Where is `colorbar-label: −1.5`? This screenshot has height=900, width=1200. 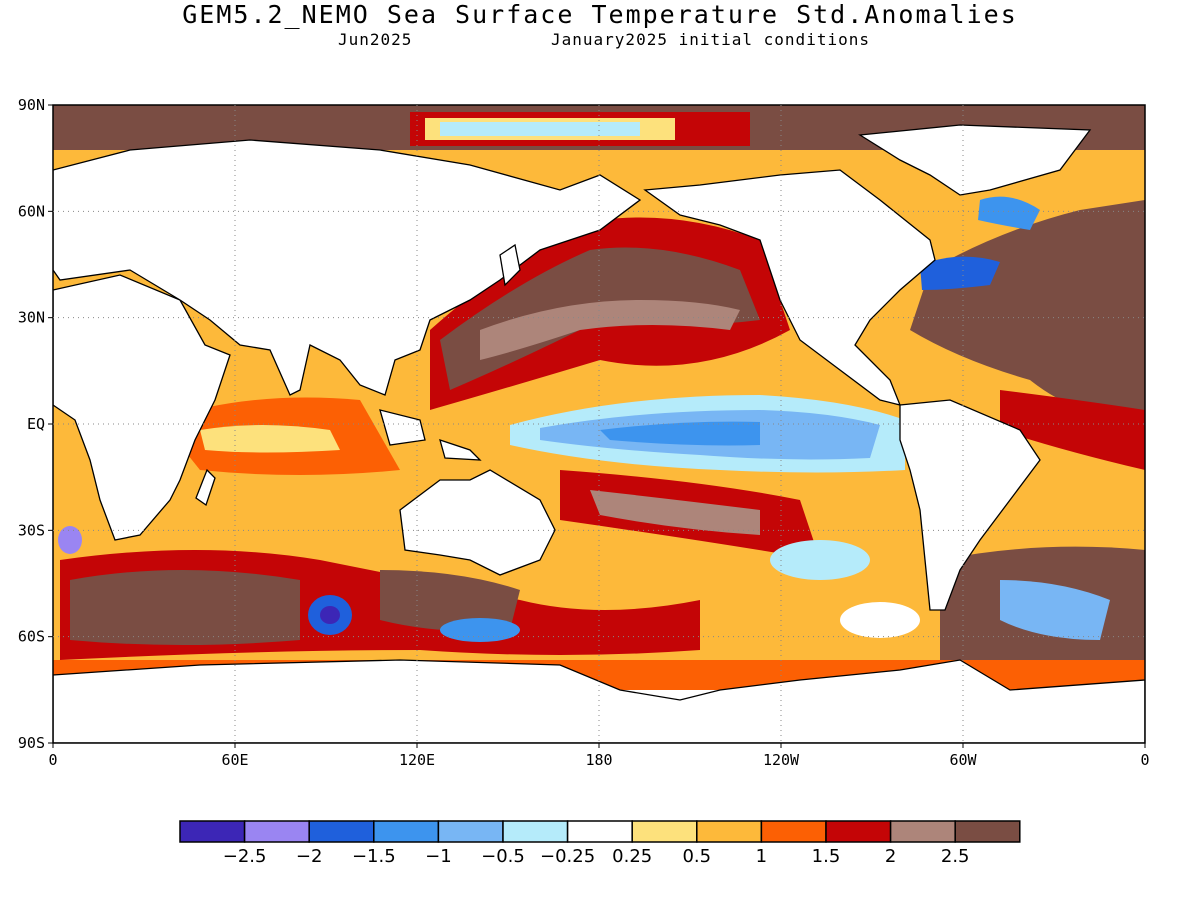
colorbar-label: −1.5 is located at coordinates (374, 856).